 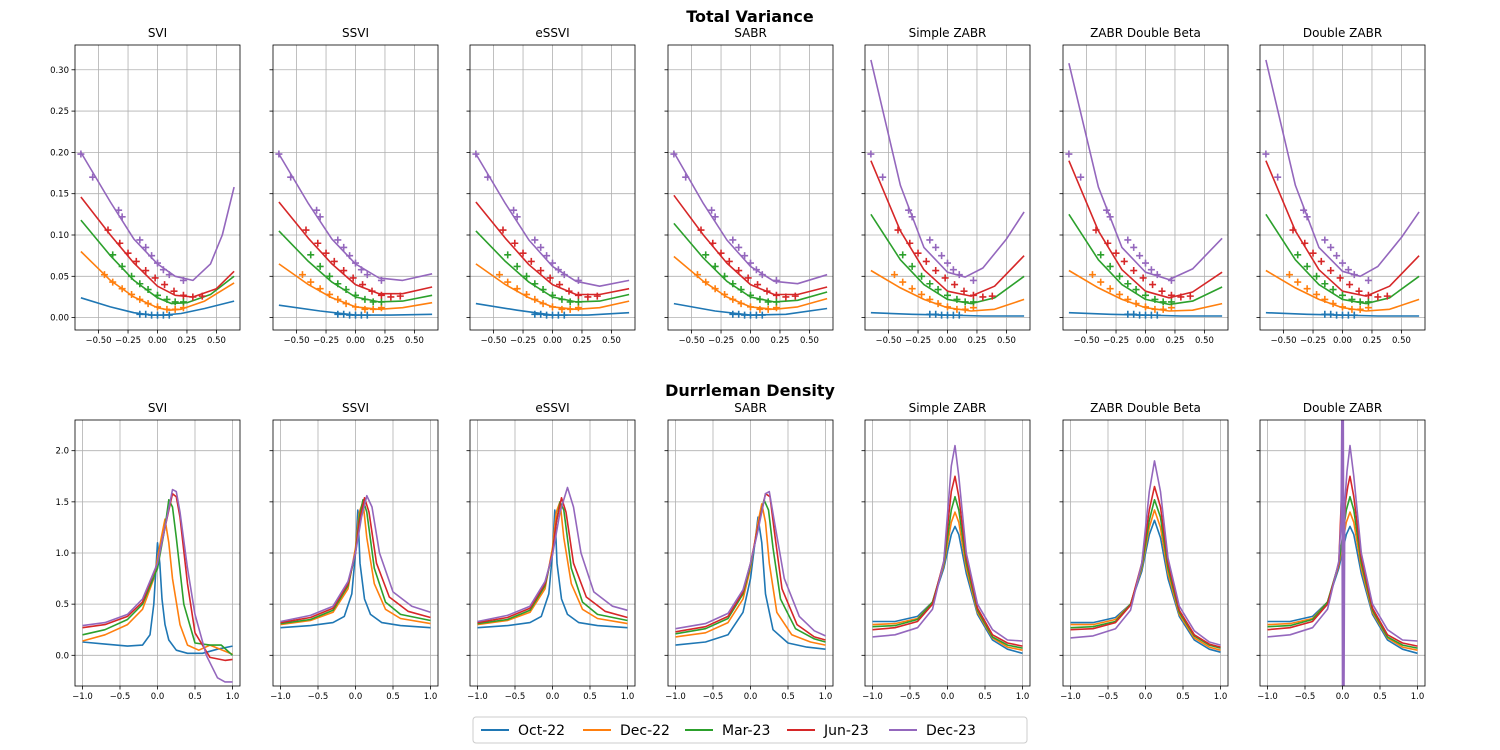 I want to click on subplot-variance-double-zabr: −0.50 −0.25 0.00 0.25 0.50 Double ZABR, so click(x=1341, y=186).